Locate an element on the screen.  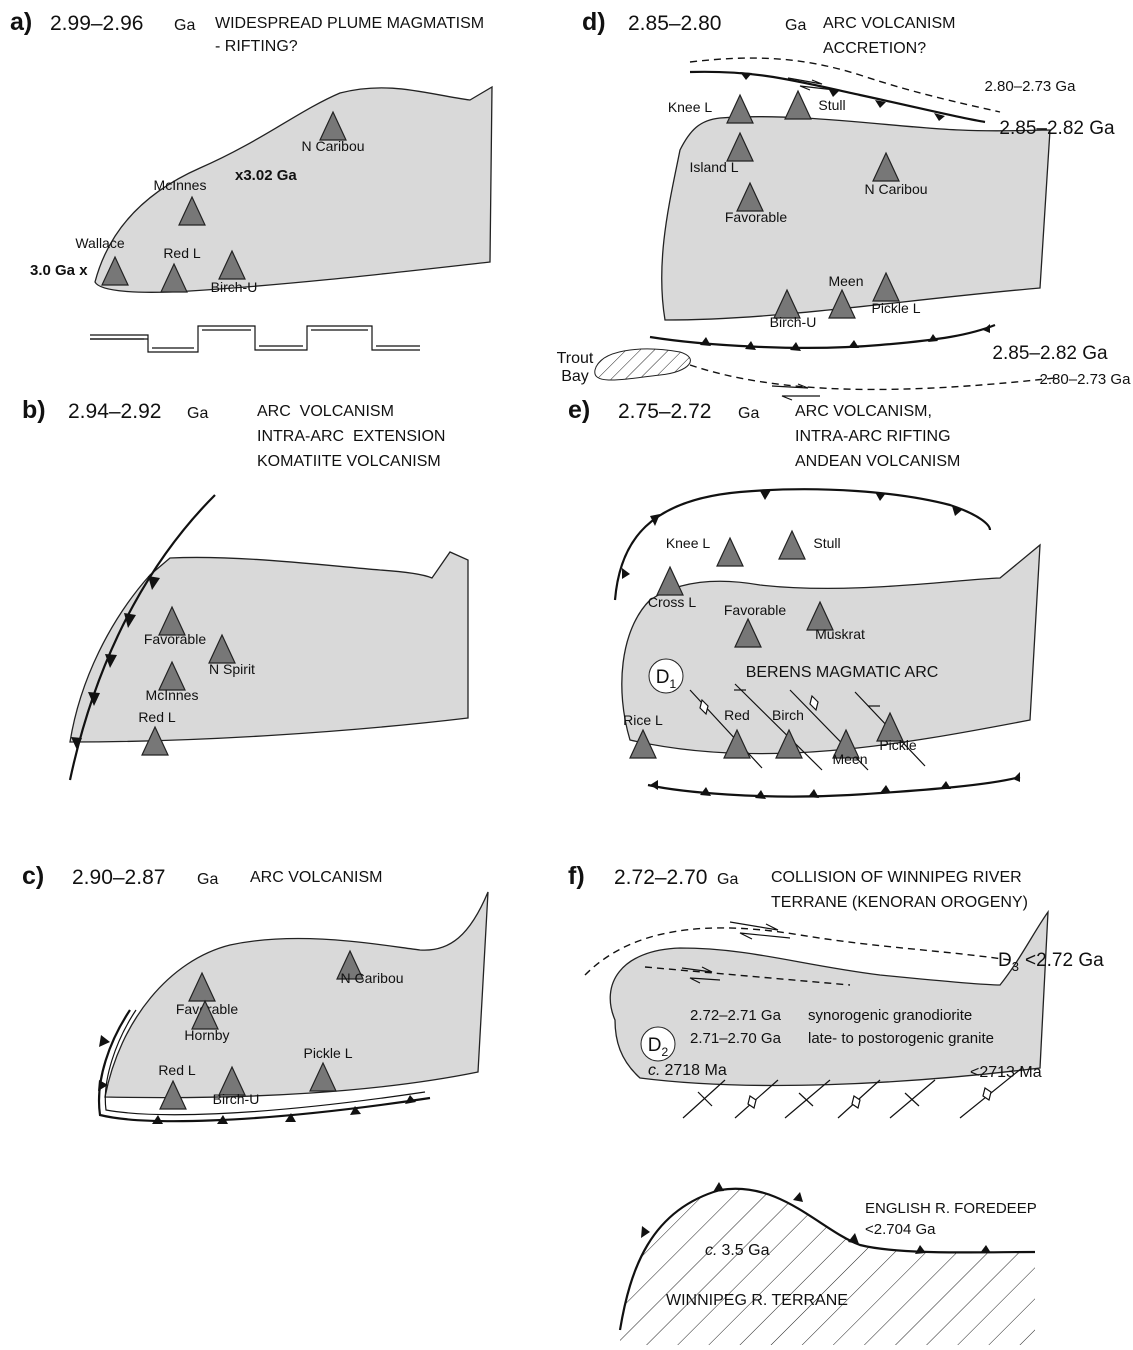
panel-title: ANDEAN VOLCANISM is located at coordinates (877, 461).